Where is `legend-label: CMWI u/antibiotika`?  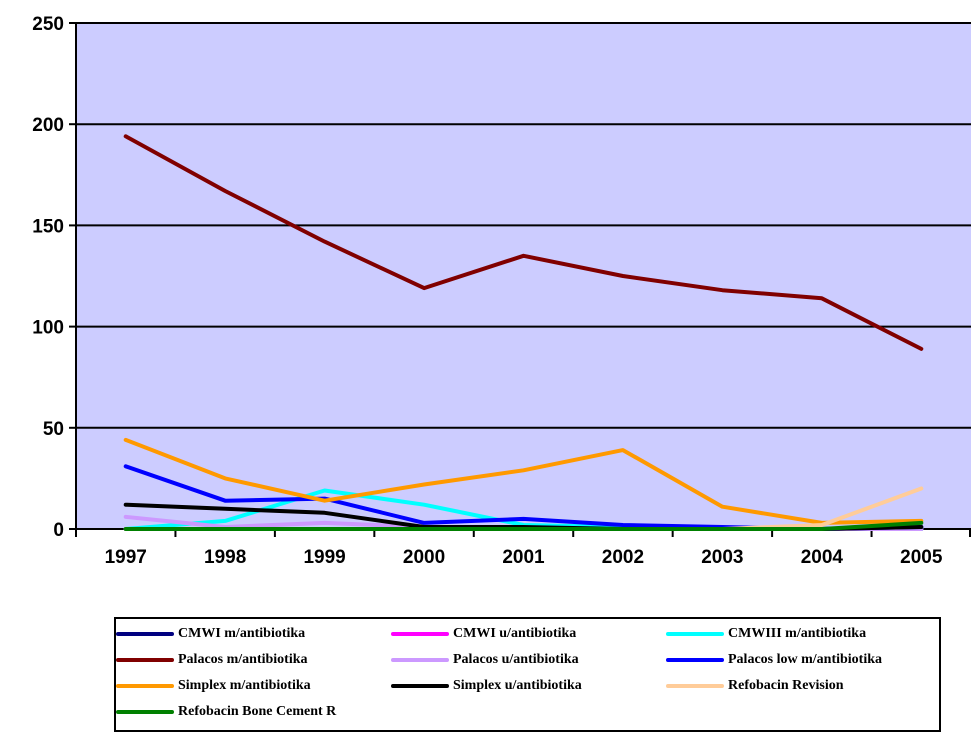 legend-label: CMWI u/antibiotika is located at coordinates (515, 633).